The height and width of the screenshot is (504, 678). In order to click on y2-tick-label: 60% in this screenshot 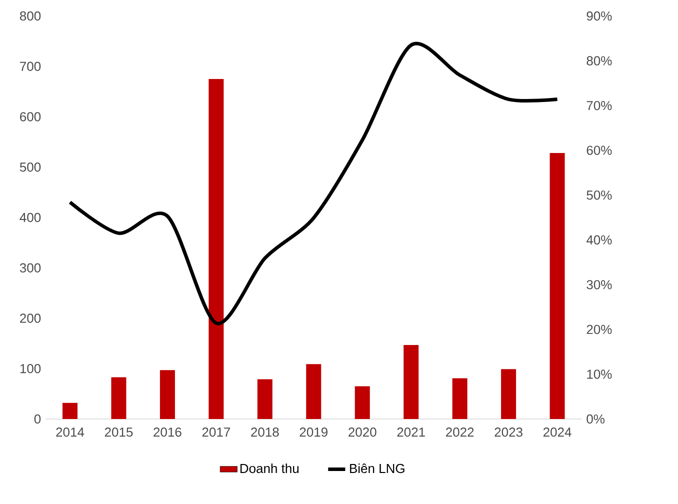, I will do `click(599, 150)`.